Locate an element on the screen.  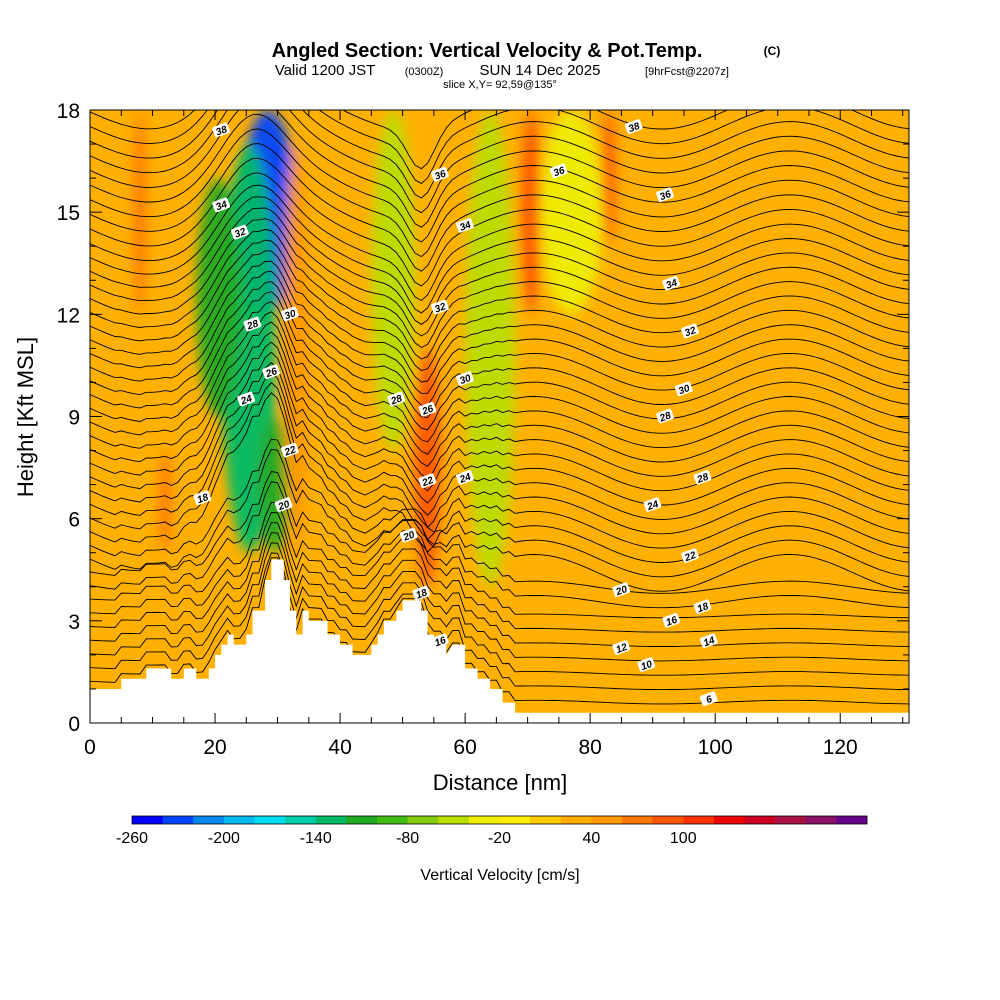
contour-label: 20 is located at coordinates (408, 535).